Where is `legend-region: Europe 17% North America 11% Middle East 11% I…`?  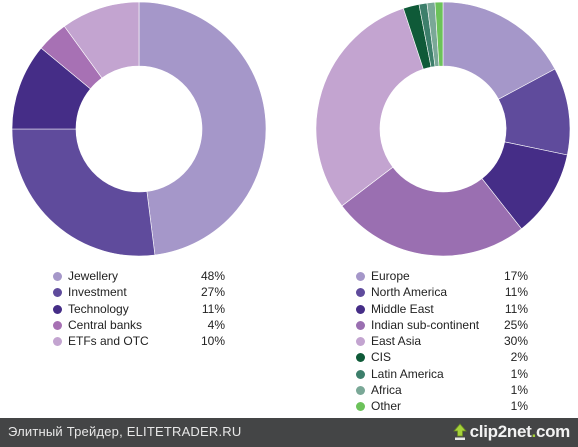
legend-region: Europe 17% North America 11% Middle East 11% I… is located at coordinates (443, 341).